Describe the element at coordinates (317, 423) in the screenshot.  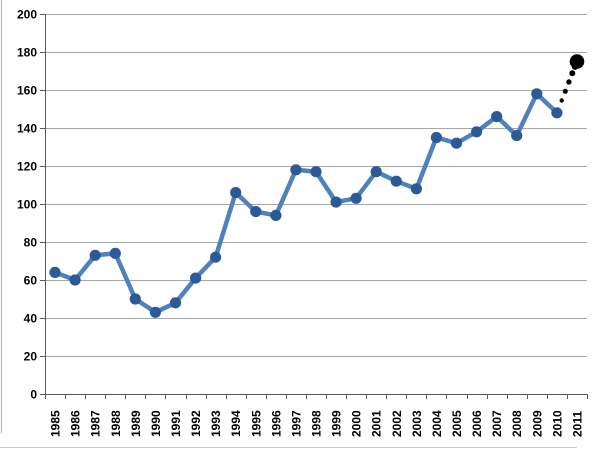
I see `x-axis-tick-label: 1998` at that location.